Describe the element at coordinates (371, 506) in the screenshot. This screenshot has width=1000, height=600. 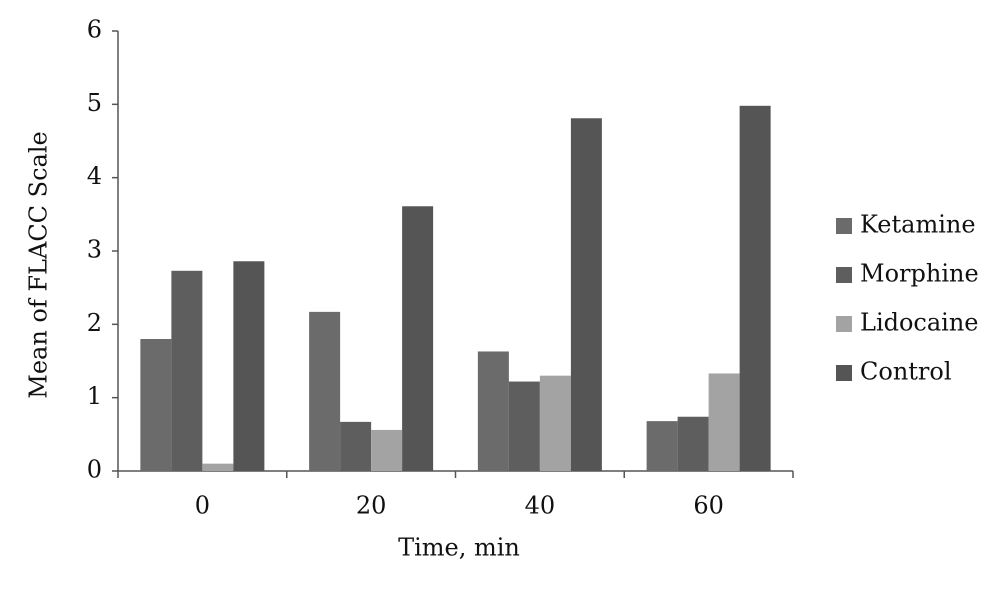
I see `x-tick-label: 20` at that location.